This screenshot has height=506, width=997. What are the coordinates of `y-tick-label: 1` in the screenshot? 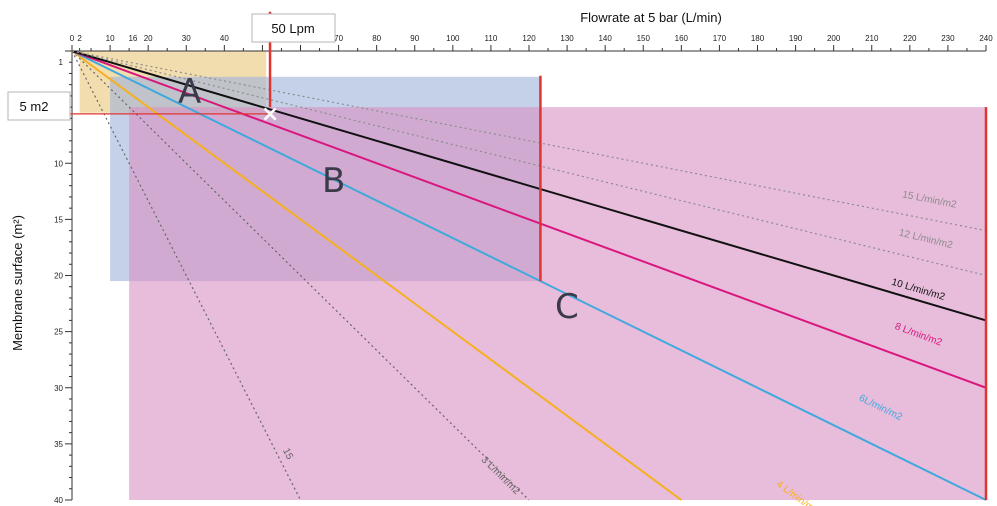 It's located at (61, 62).